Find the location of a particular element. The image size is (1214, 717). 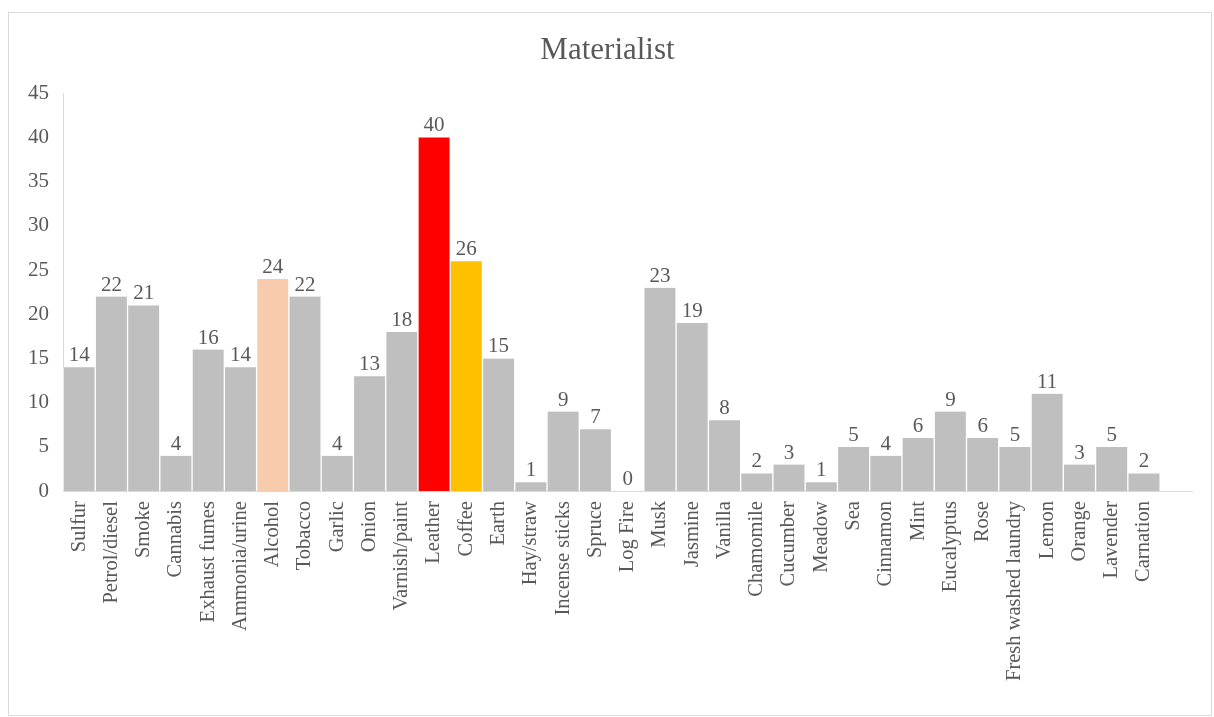

x-tick-label: Incense sticks is located at coordinates (561, 558).